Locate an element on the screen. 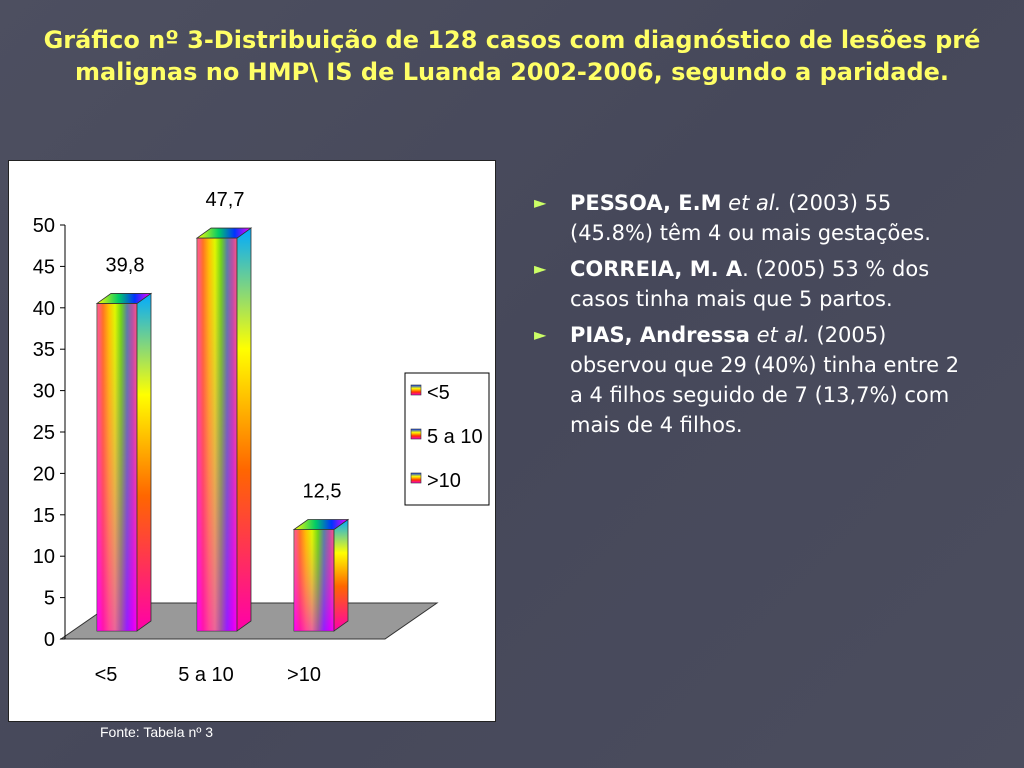 This screenshot has width=1024, height=768. y-tick-label: 35 is located at coordinates (44, 350).